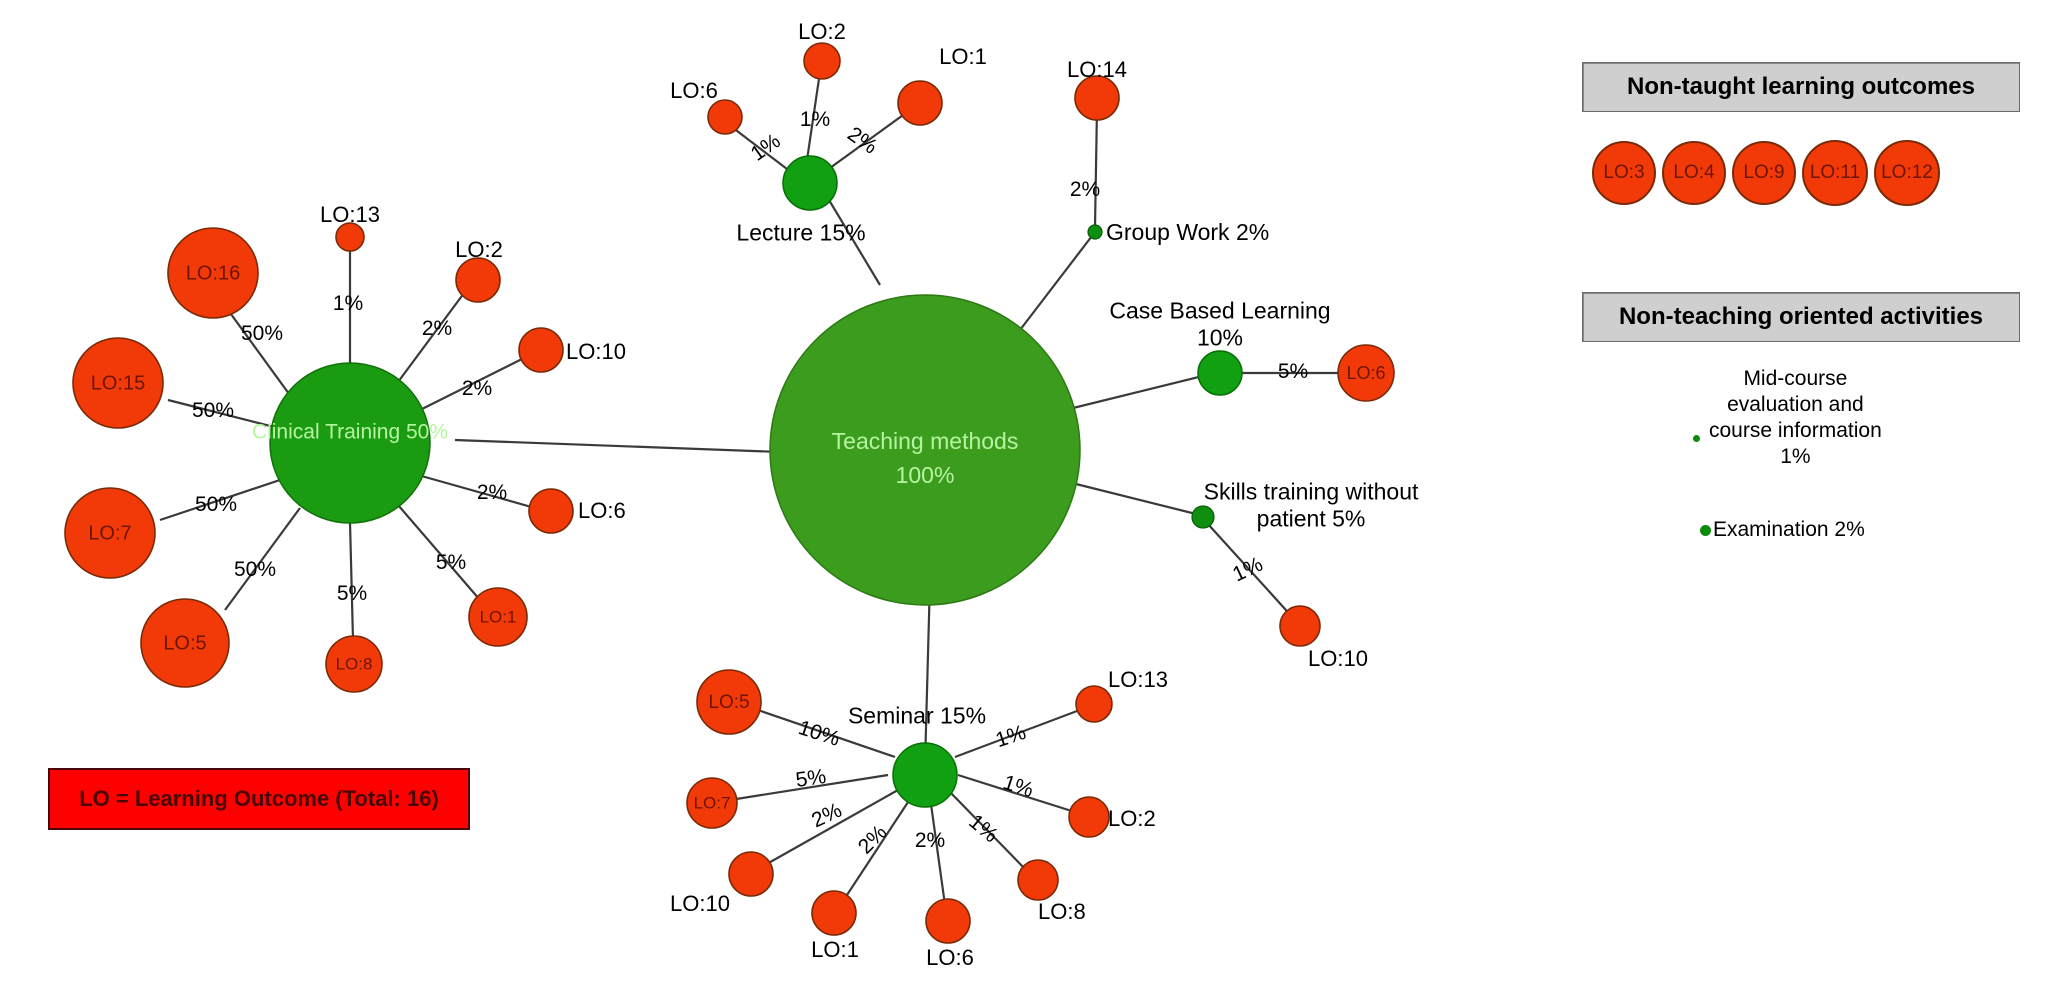 This screenshot has height=1001, width=2059. What do you see at coordinates (255, 569) in the screenshot?
I see `edge-weight-clinical-lo5: 50%` at bounding box center [255, 569].